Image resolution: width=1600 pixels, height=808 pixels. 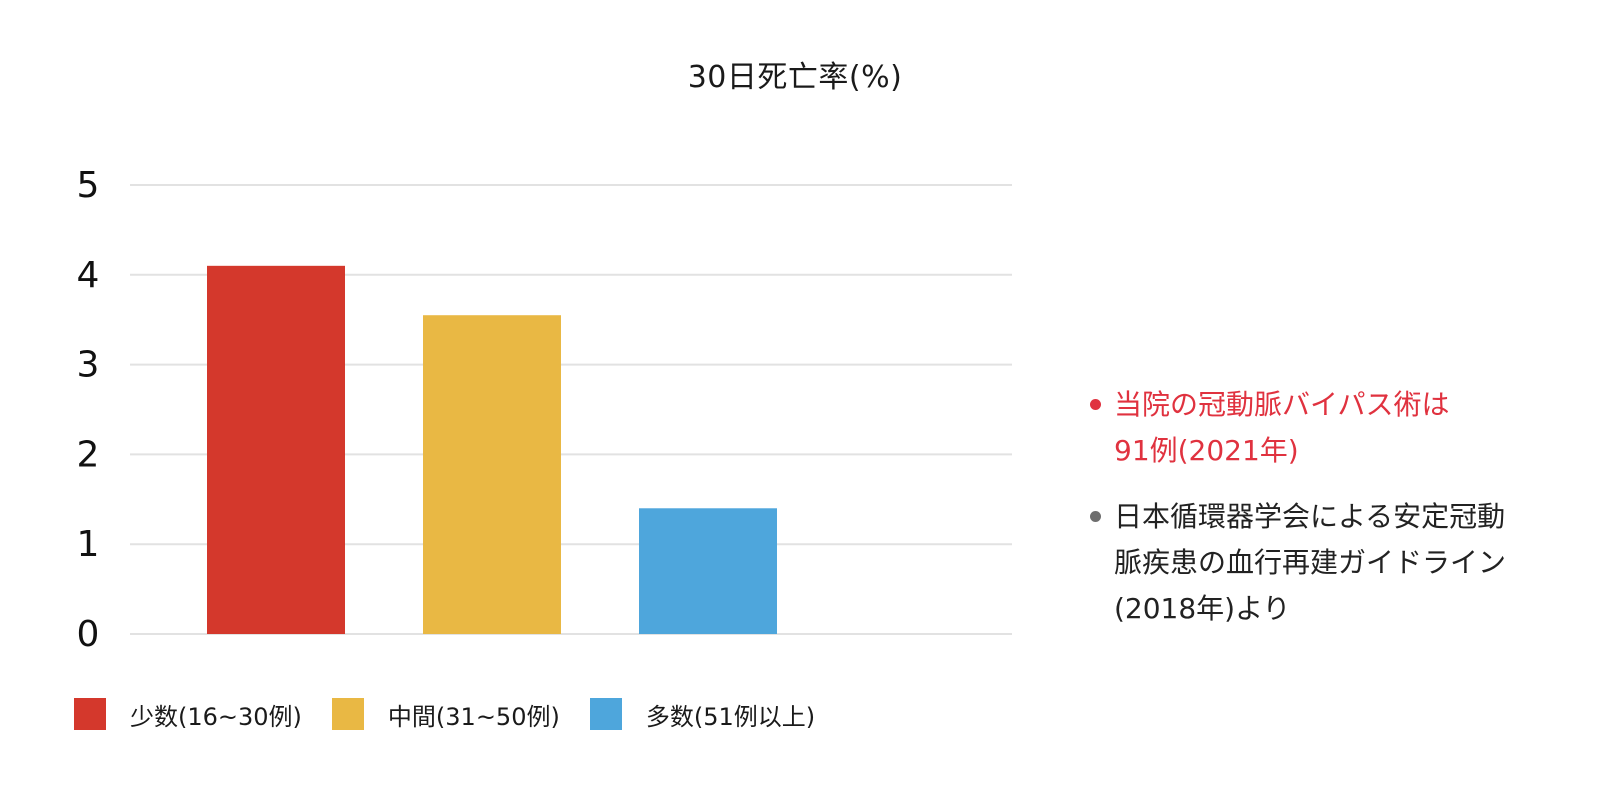 I want to click on legend-swatch-large, so click(x=605, y=714).